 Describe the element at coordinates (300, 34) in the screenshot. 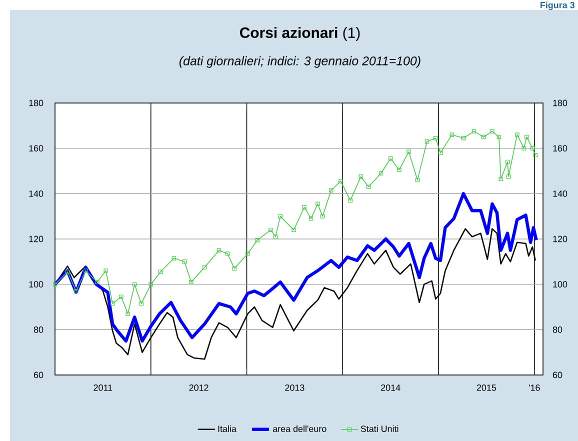

I see `chart-title: Corsi azionari (1)` at that location.